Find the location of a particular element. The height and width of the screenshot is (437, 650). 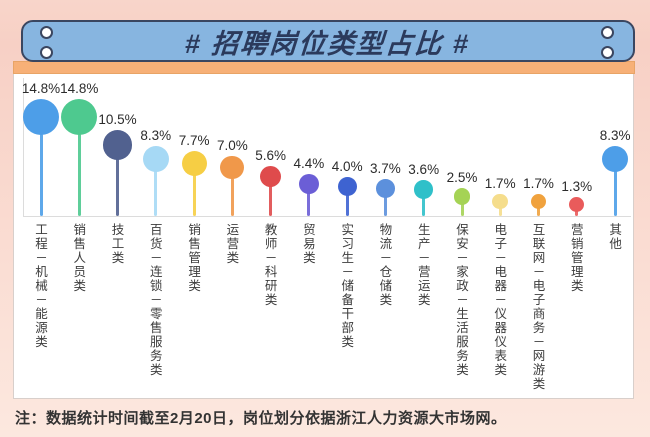

value-label: 10.5% is located at coordinates (117, 120).